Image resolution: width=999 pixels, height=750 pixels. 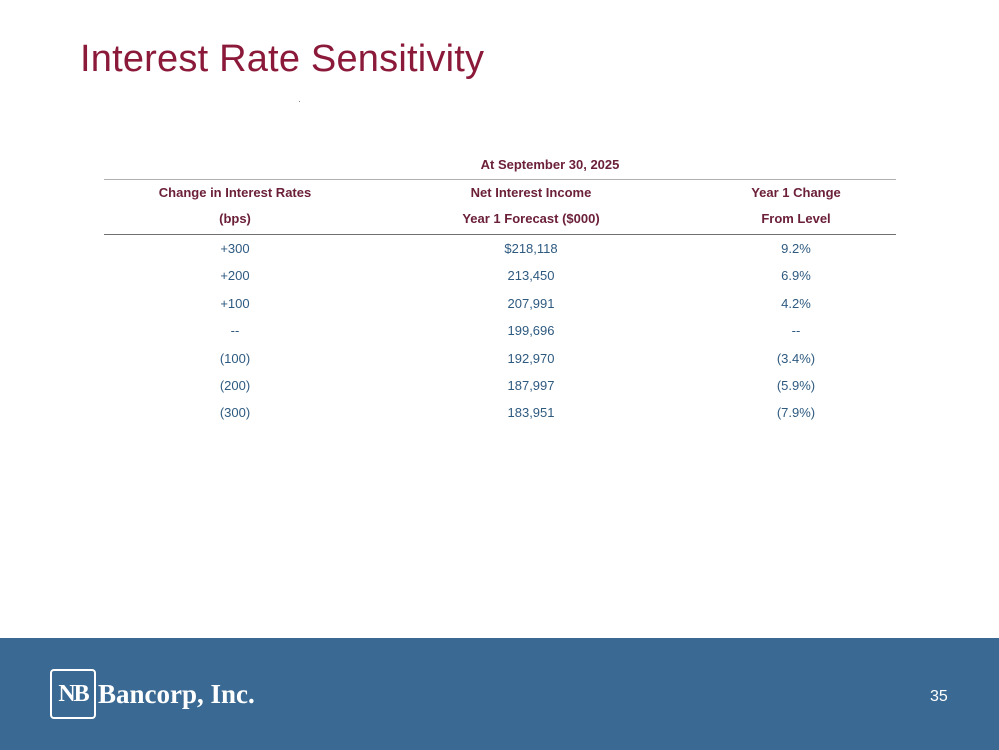 I want to click on cell-change-from-level: 6.9%, so click(x=796, y=276).